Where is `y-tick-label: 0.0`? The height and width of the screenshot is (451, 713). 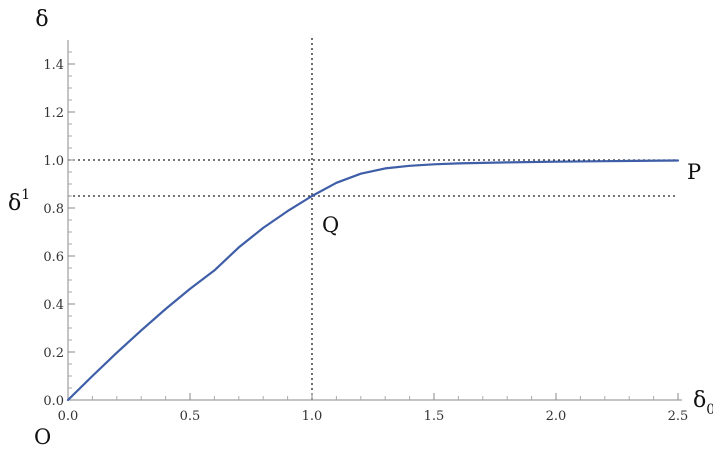 y-tick-label: 0.0 is located at coordinates (53, 401).